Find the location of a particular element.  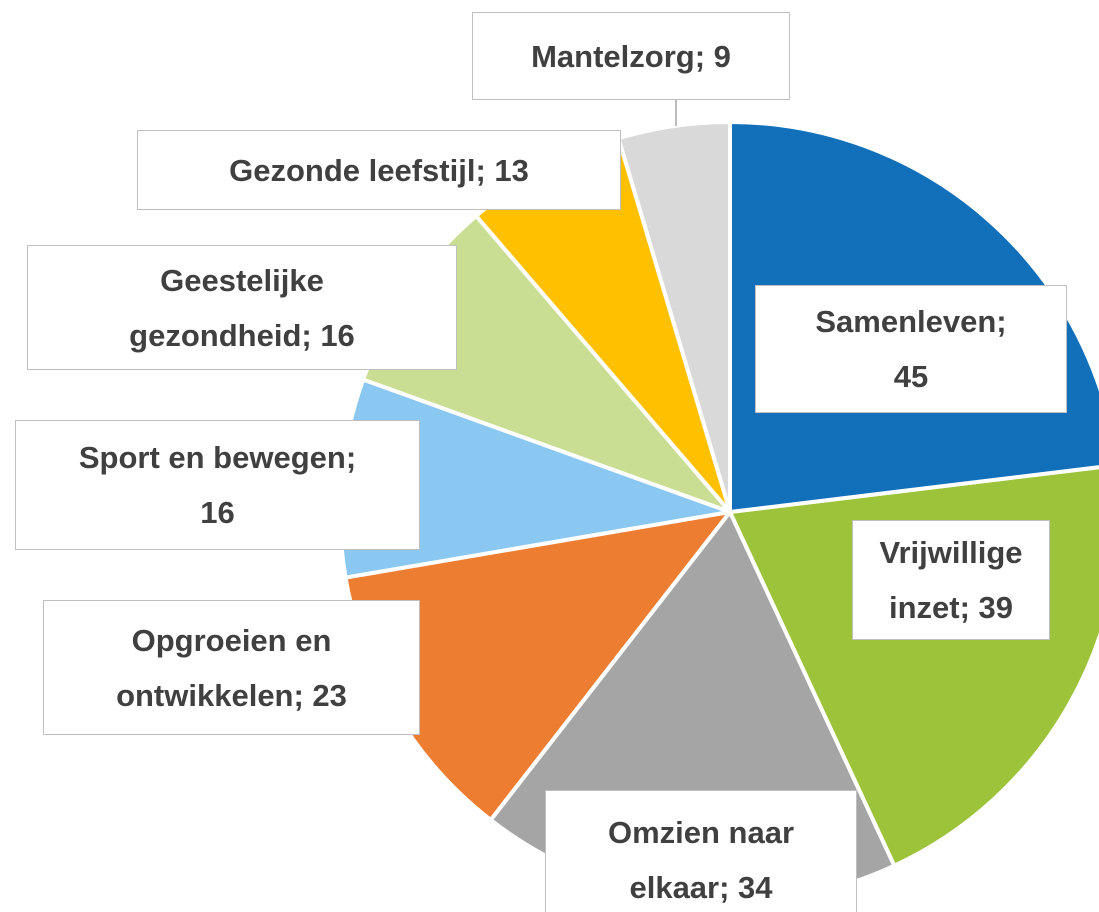

data-label: Sport en bewegen; 16 is located at coordinates (217, 485).